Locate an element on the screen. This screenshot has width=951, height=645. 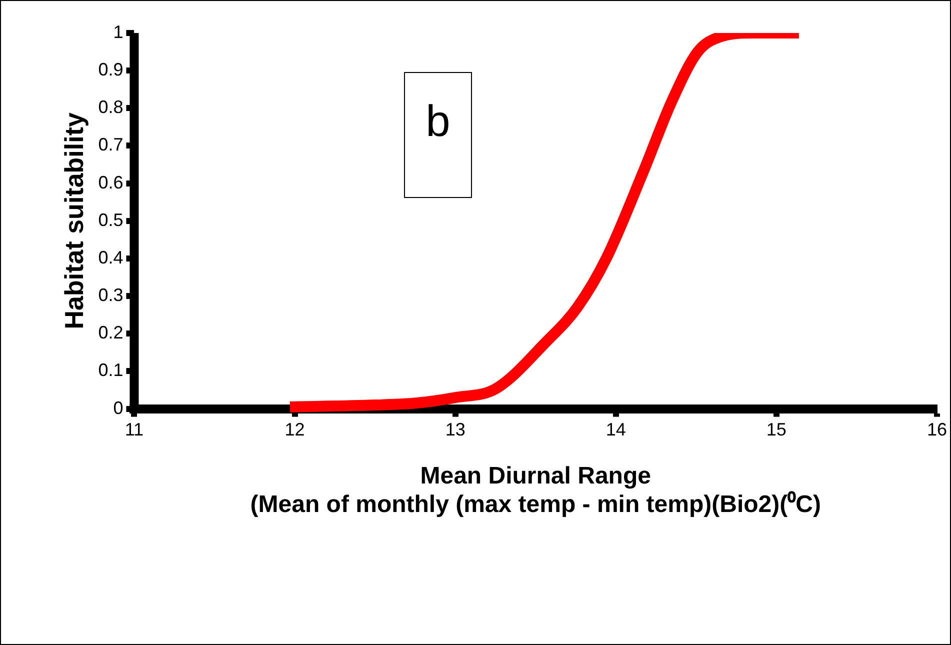
y-tick-label: 1 is located at coordinates (118, 32).